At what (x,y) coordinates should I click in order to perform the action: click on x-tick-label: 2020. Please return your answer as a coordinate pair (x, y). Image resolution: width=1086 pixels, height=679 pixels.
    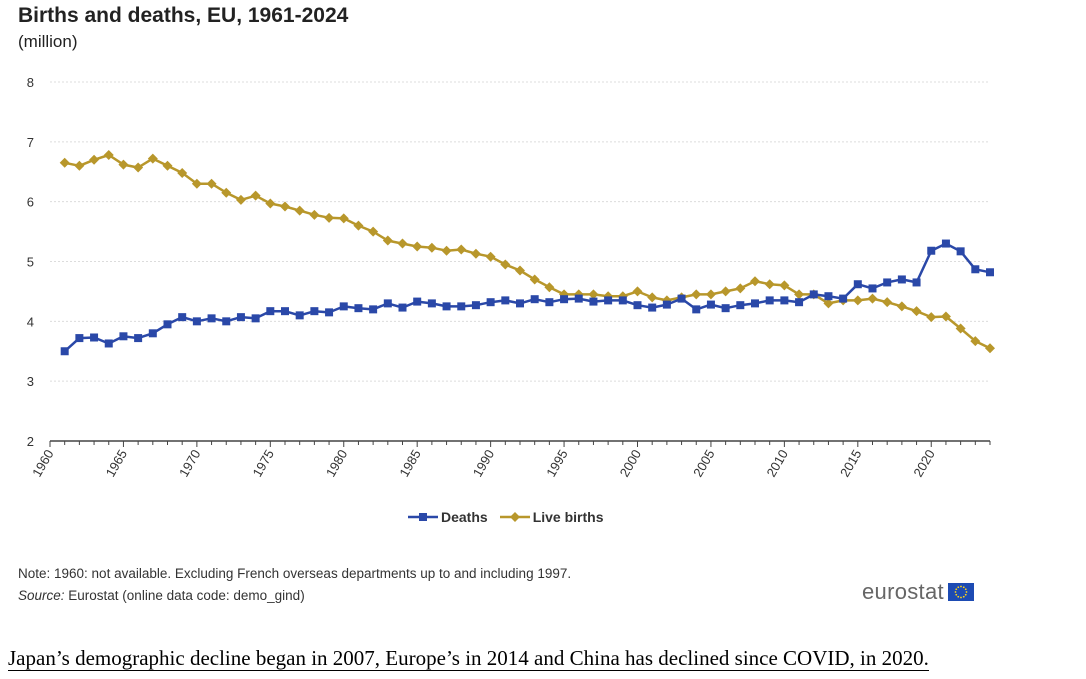
    Looking at the image, I should click on (923, 463).